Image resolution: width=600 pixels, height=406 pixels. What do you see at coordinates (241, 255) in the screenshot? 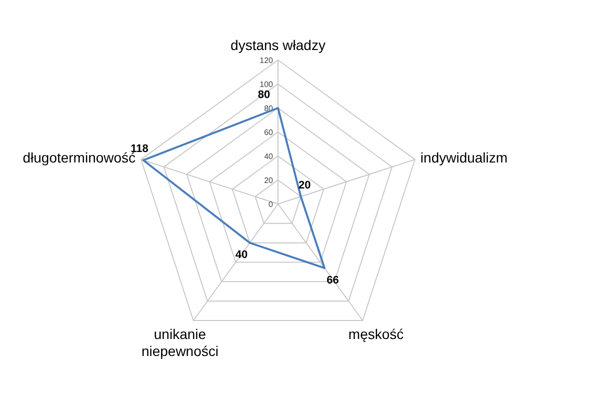
I see `data-label: 40` at bounding box center [241, 255].